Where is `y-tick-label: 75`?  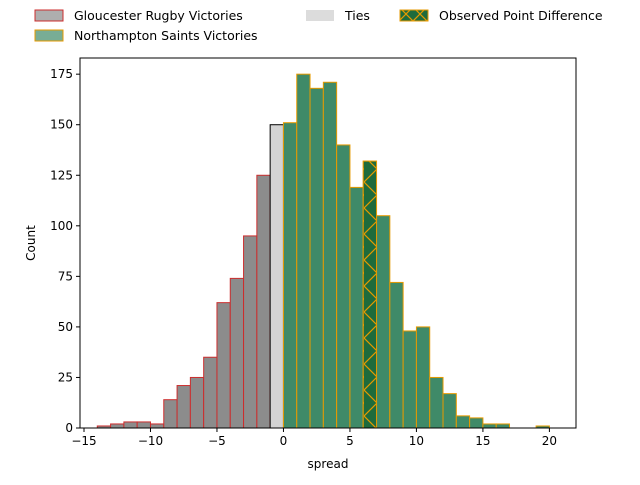
y-tick-label: 75 is located at coordinates (65, 276).